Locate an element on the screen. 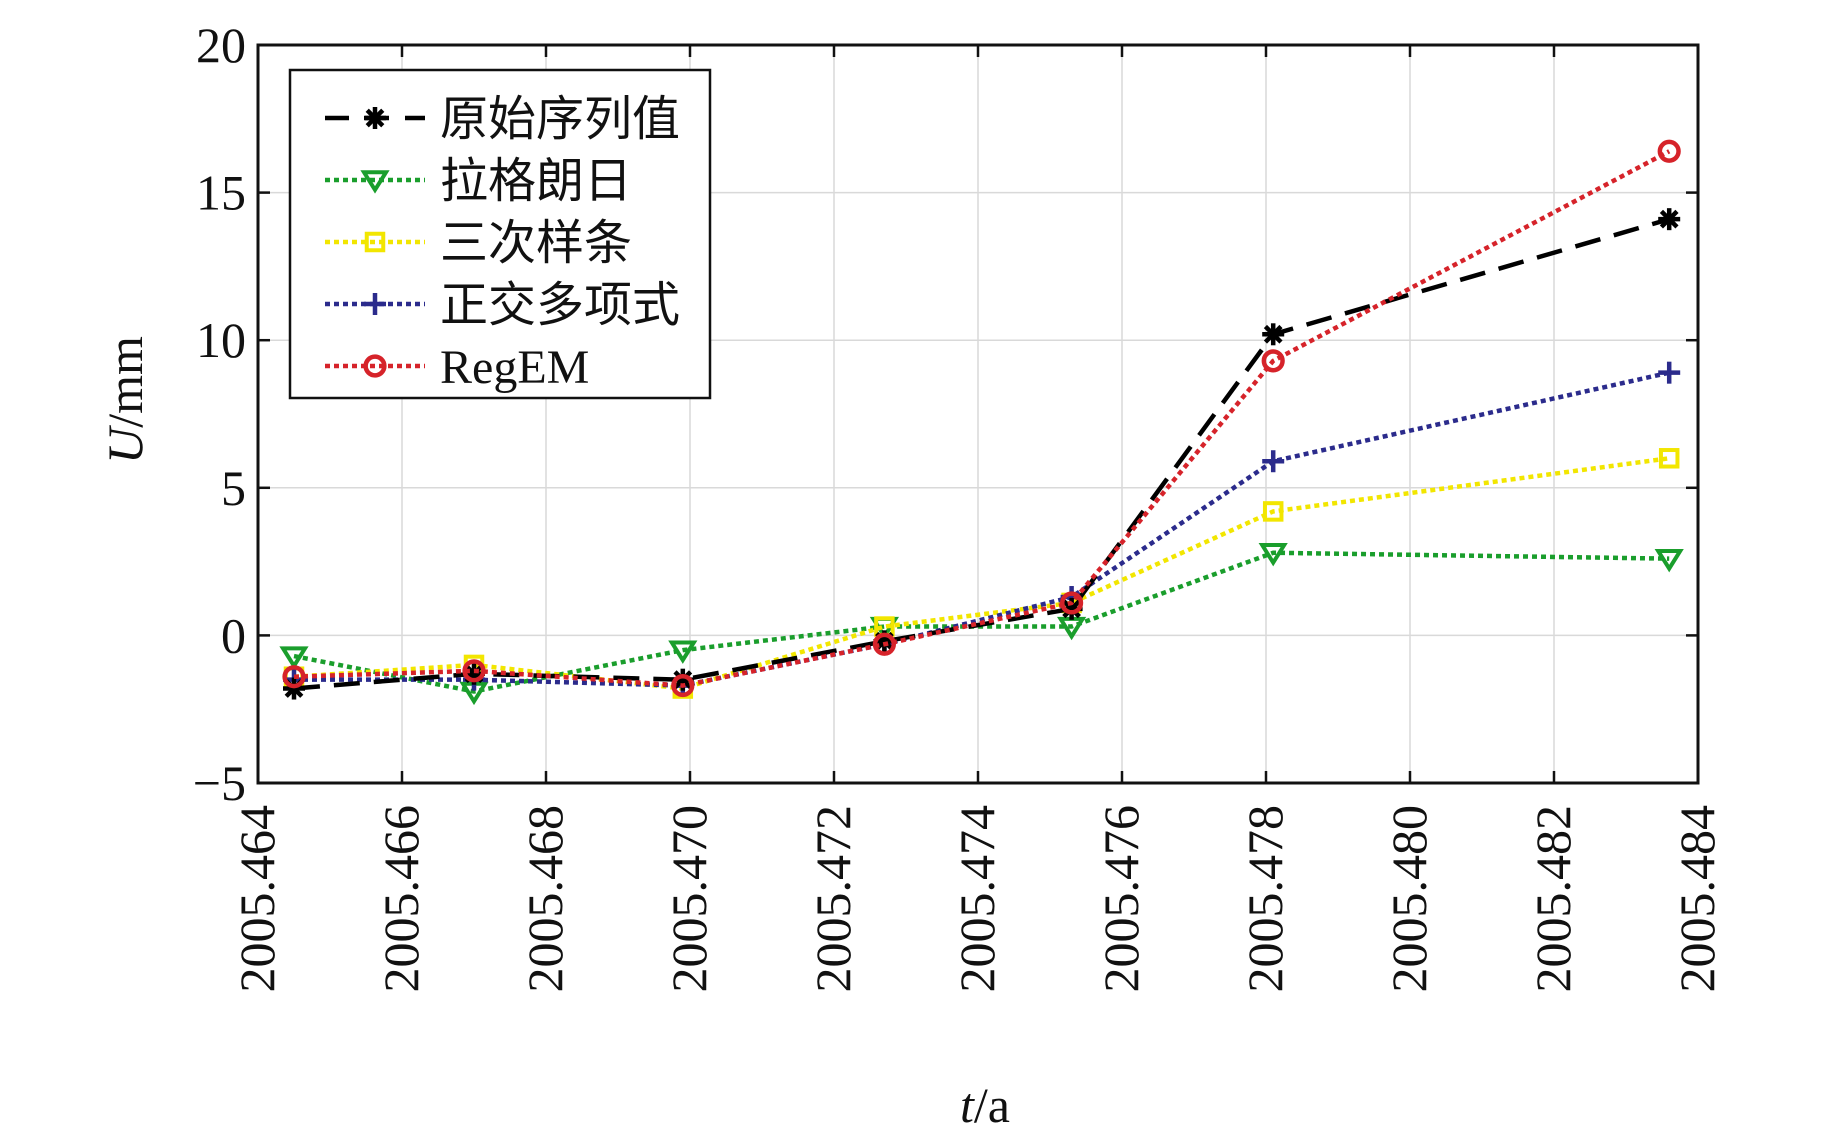  legend-entry: 正交多项式 is located at coordinates (502, 305).